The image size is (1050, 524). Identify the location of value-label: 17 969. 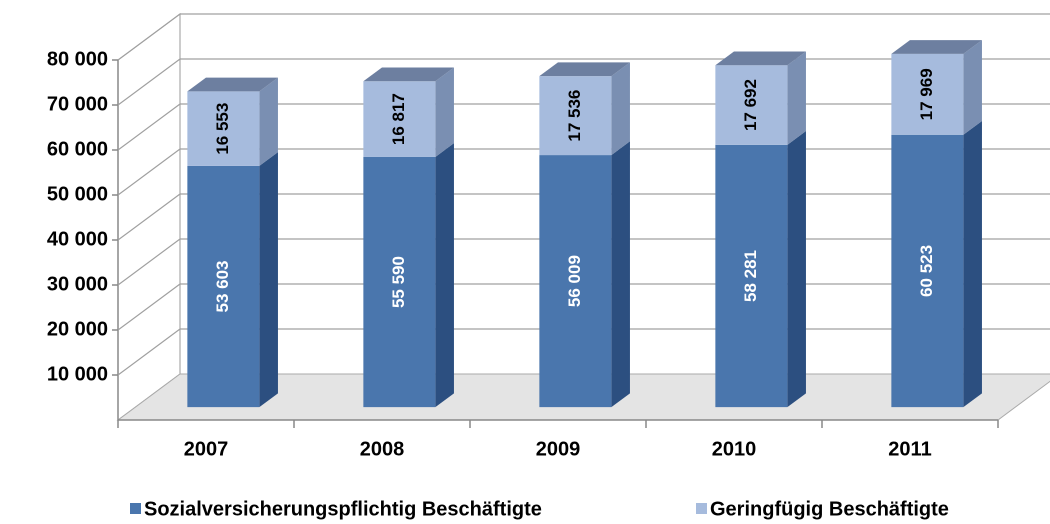
(926, 94).